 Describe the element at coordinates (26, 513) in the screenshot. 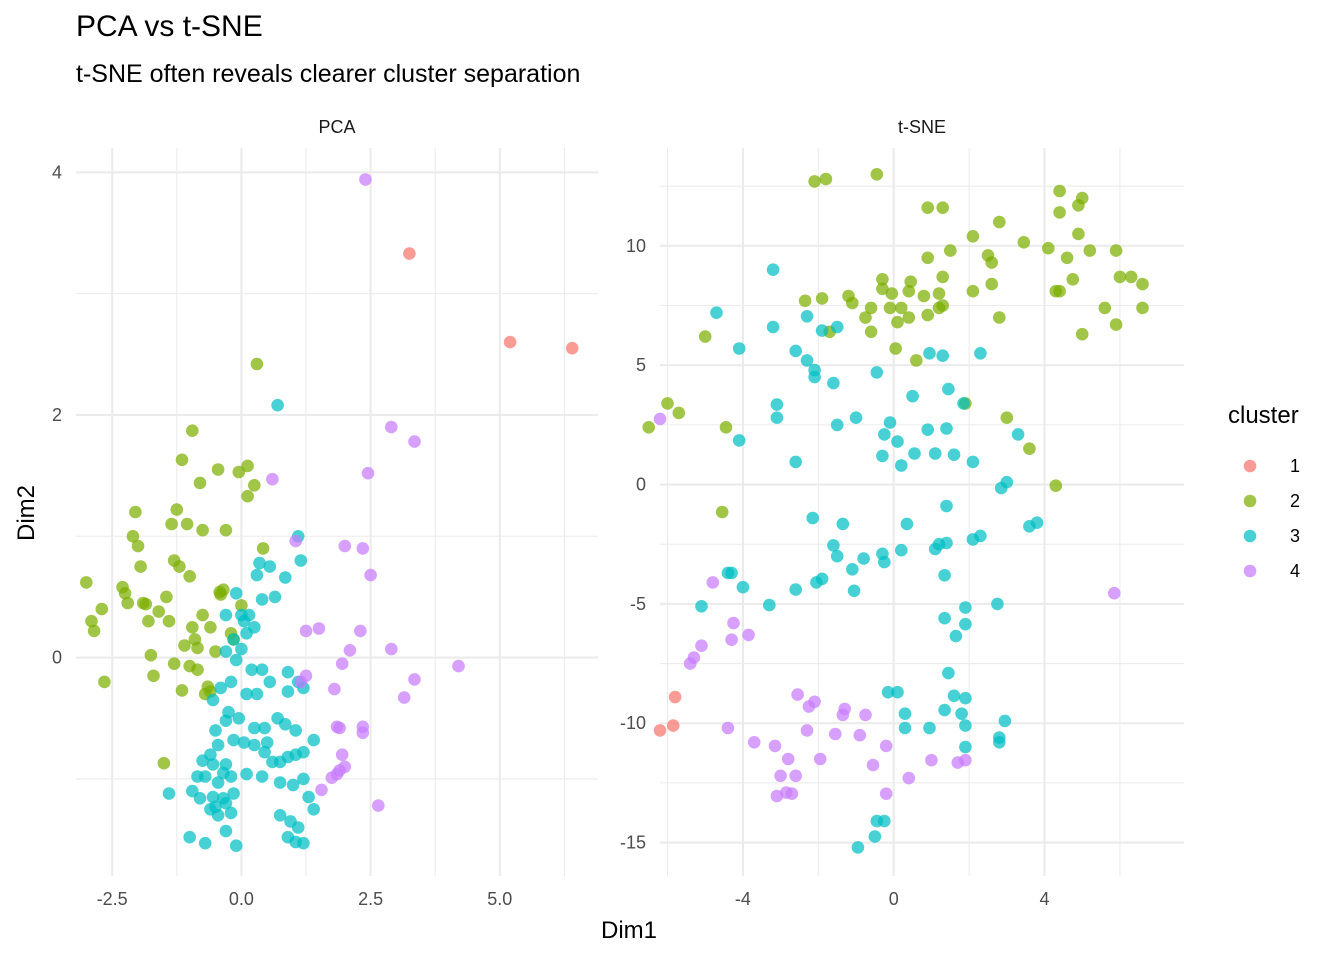

I see `y-axis-title: Dim2` at that location.